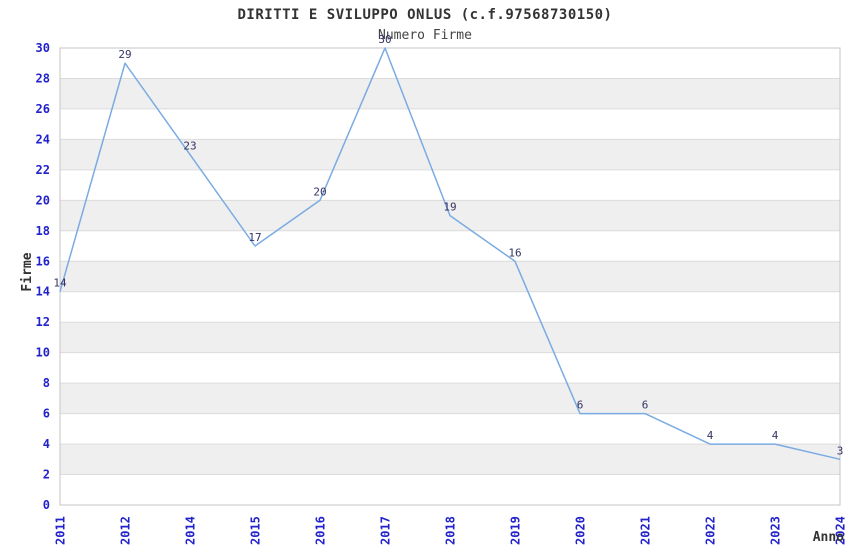  What do you see at coordinates (425, 35) in the screenshot?
I see `chart-subtitle: Numero Firme` at bounding box center [425, 35].